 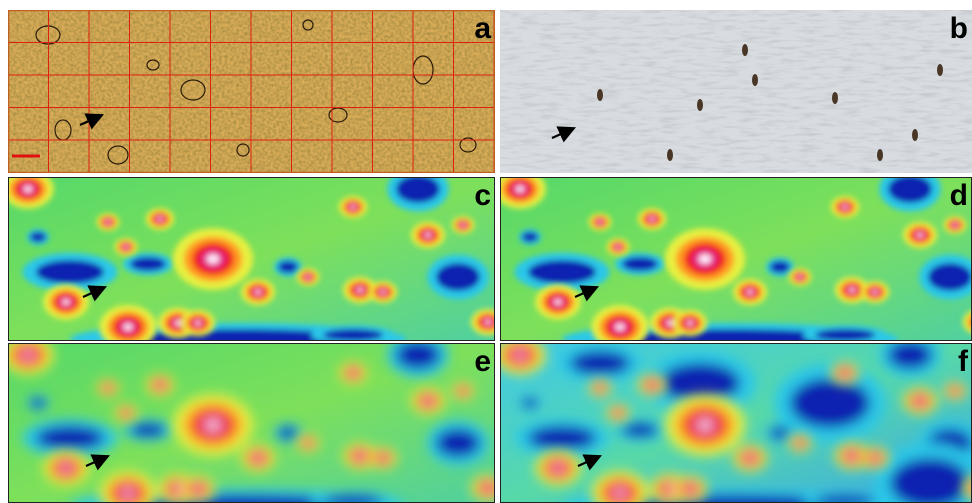 What do you see at coordinates (482, 28) in the screenshot?
I see `panel-label: a` at bounding box center [482, 28].